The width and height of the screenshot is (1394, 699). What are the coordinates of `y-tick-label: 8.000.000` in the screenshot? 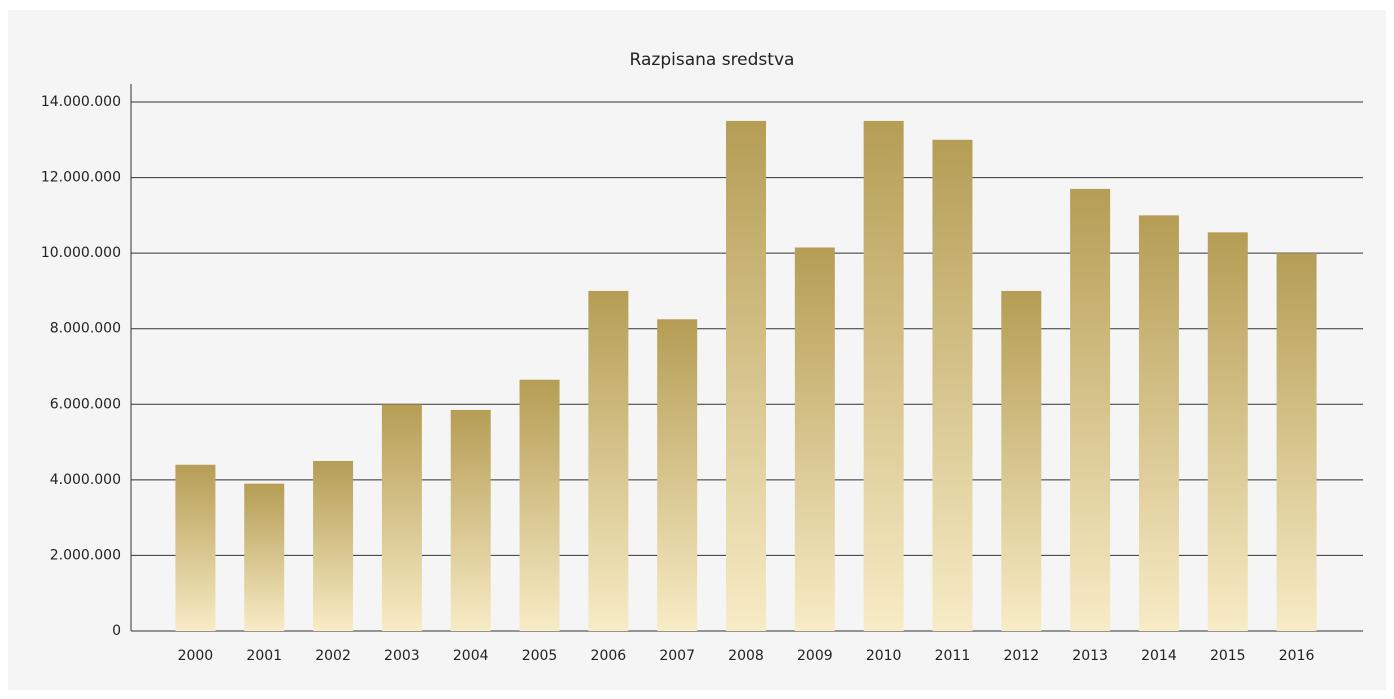 It's located at (85, 329).